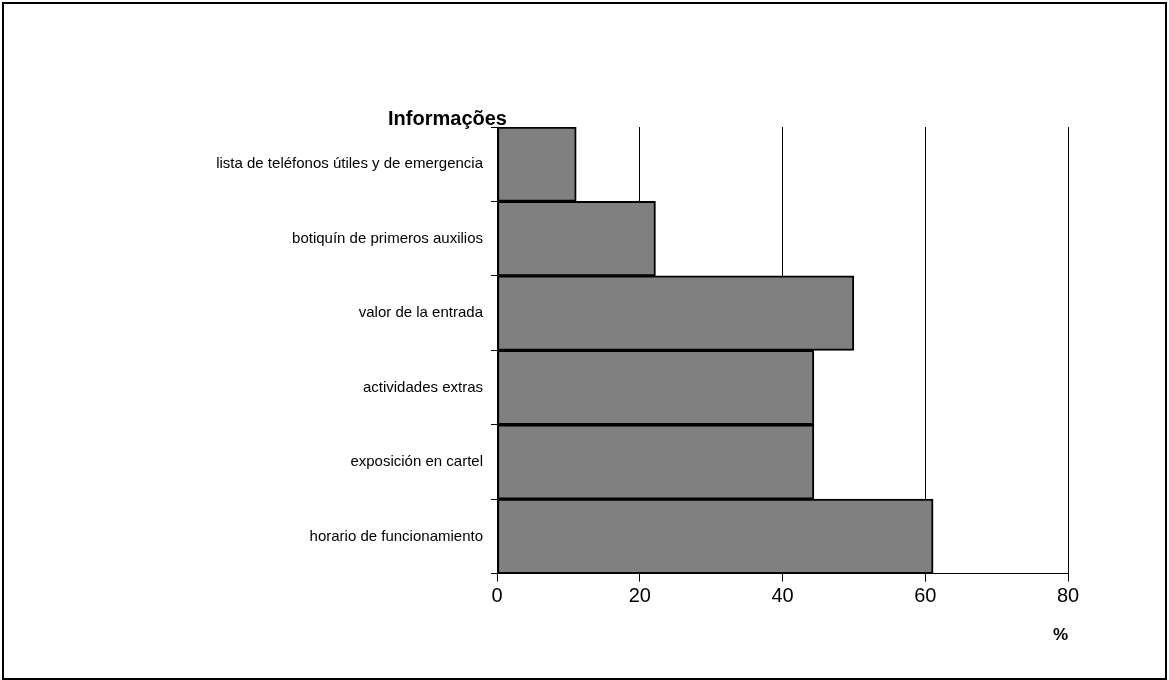  What do you see at coordinates (497, 595) in the screenshot?
I see `x-tick-label: 0` at bounding box center [497, 595].